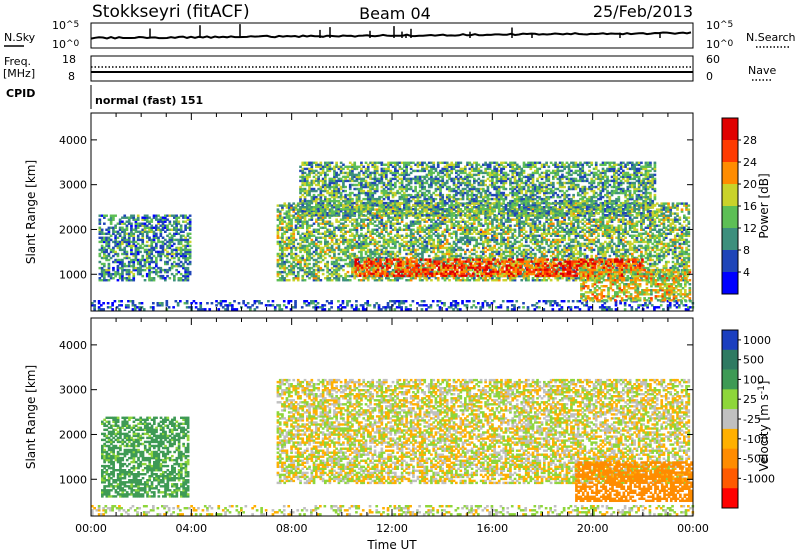 The height and width of the screenshot is (554, 800). What do you see at coordinates (719, 25) in the screenshot?
I see `nsky-right-tick-top: 10^5` at bounding box center [719, 25].